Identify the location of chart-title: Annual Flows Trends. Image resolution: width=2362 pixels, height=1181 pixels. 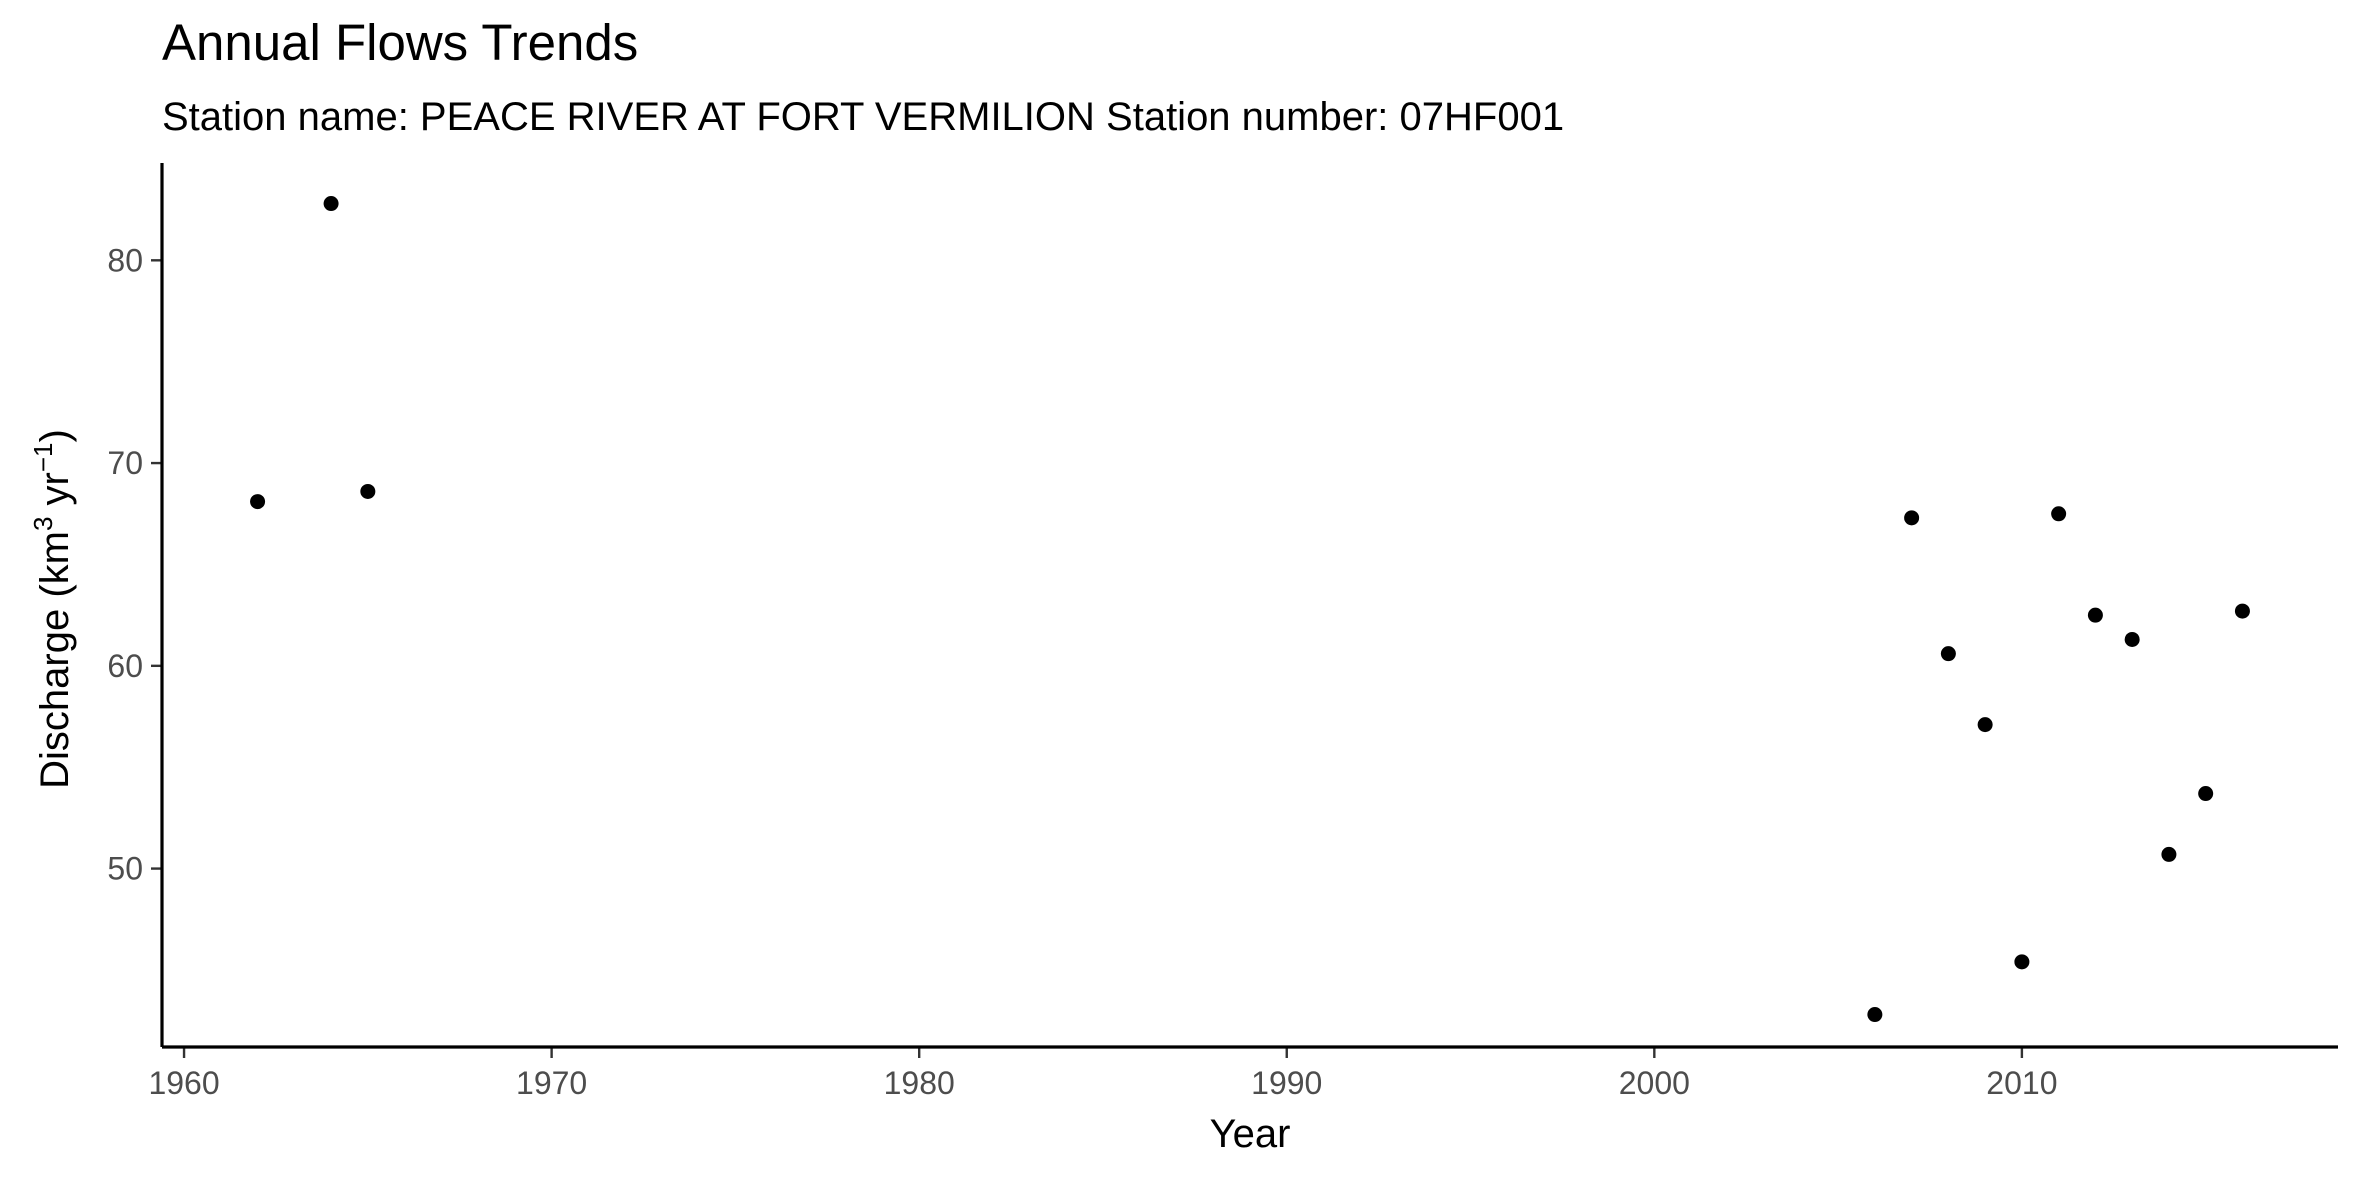
(400, 42).